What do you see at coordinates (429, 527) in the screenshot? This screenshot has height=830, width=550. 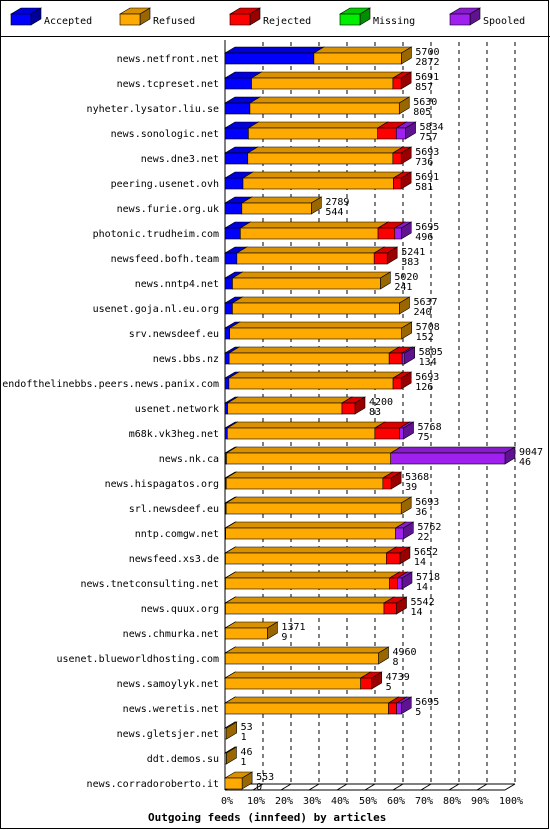 I see `data-label-total-19: 5762` at bounding box center [429, 527].